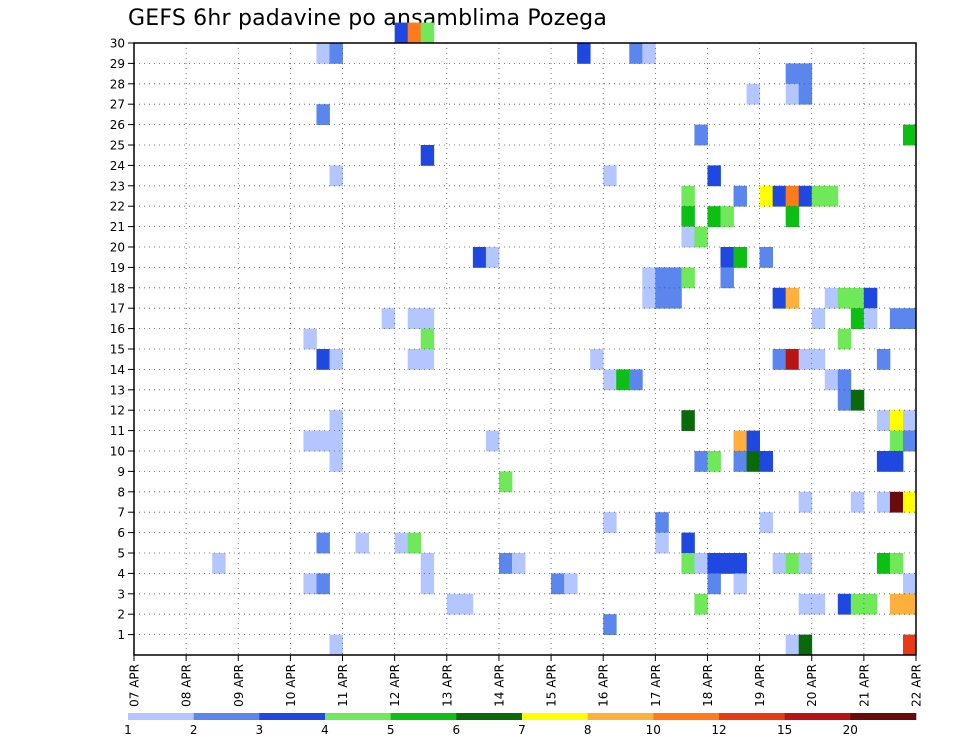  What do you see at coordinates (117, 207) in the screenshot?
I see `y-tick-label: 22` at bounding box center [117, 207].